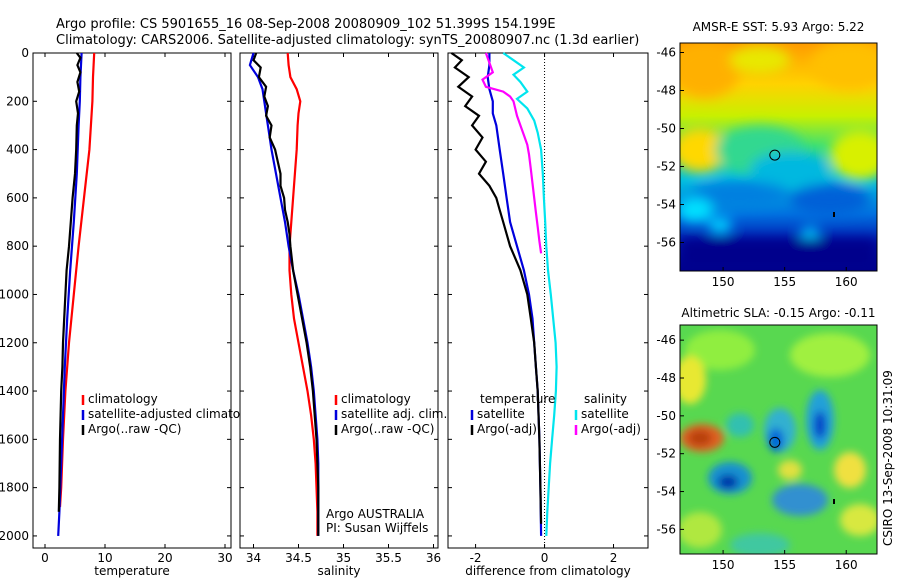 The image size is (900, 580). I want to click on y-tick-label: 200, so click(17, 101).